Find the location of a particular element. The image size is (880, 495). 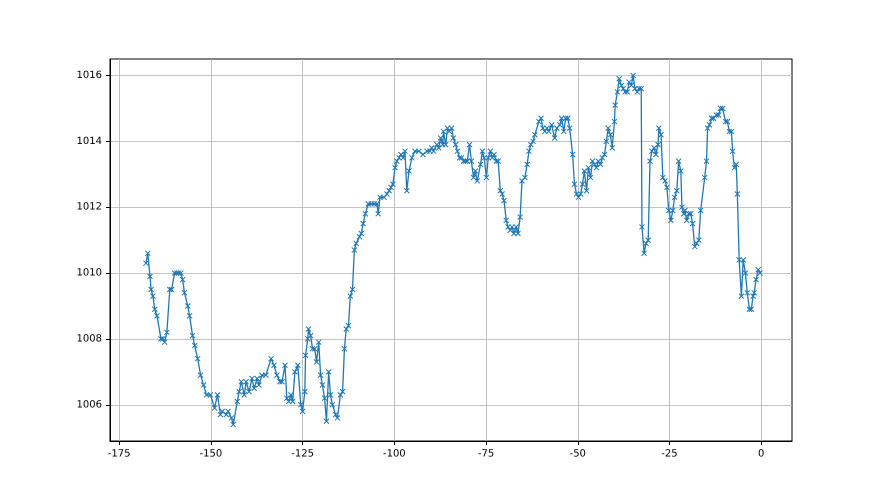

x-tick-label: -100 is located at coordinates (394, 454).